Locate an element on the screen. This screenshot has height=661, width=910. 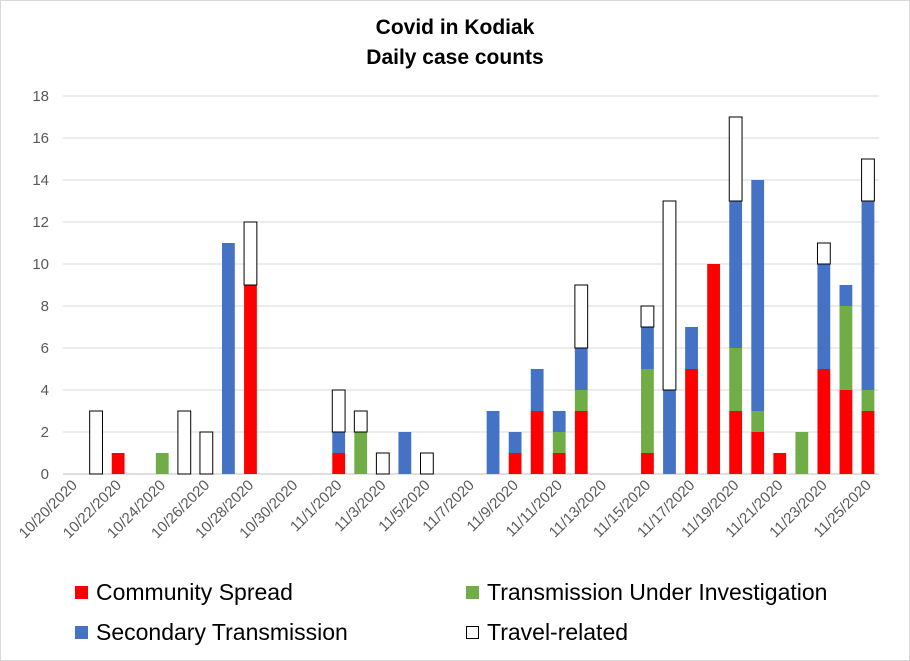
chart-subtitle-line: Daily case counts is located at coordinates (455, 57).